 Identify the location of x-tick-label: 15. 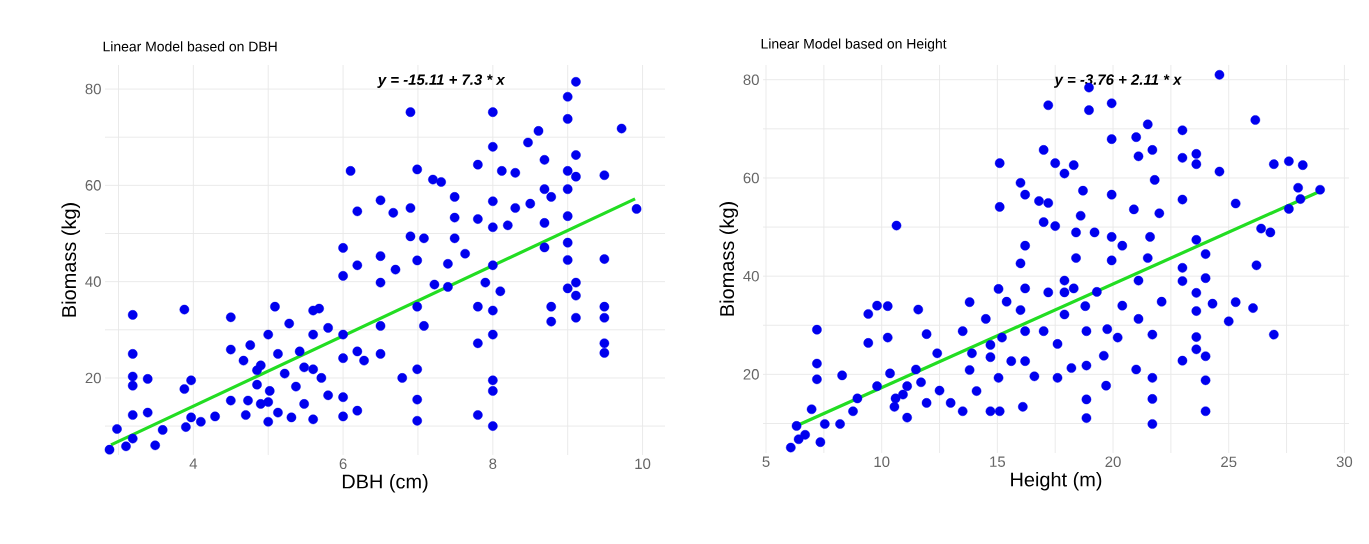
(998, 461).